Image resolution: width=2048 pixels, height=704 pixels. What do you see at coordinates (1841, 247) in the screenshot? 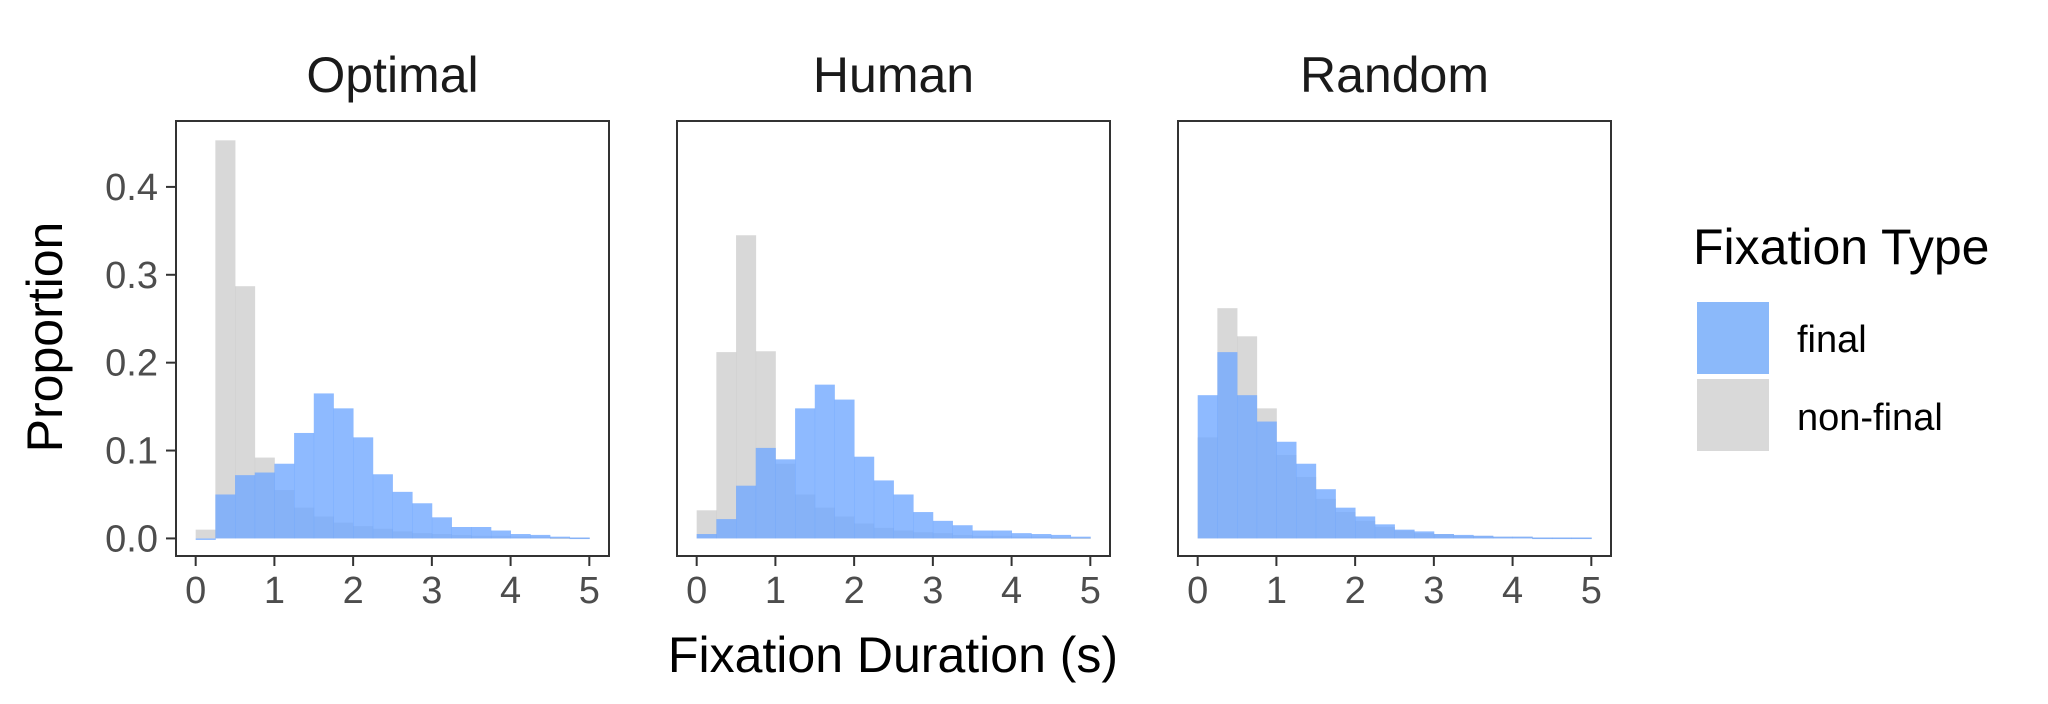
I see `legend-title: Fixation Type` at bounding box center [1841, 247].